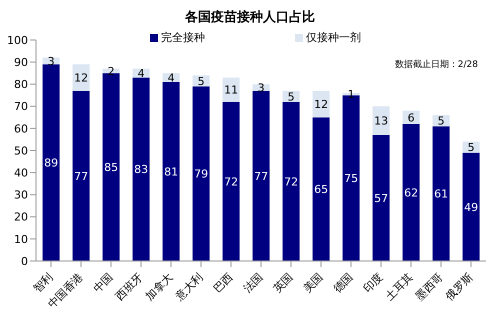 The height and width of the screenshot is (319, 500). I want to click on data-label: 49, so click(471, 207).